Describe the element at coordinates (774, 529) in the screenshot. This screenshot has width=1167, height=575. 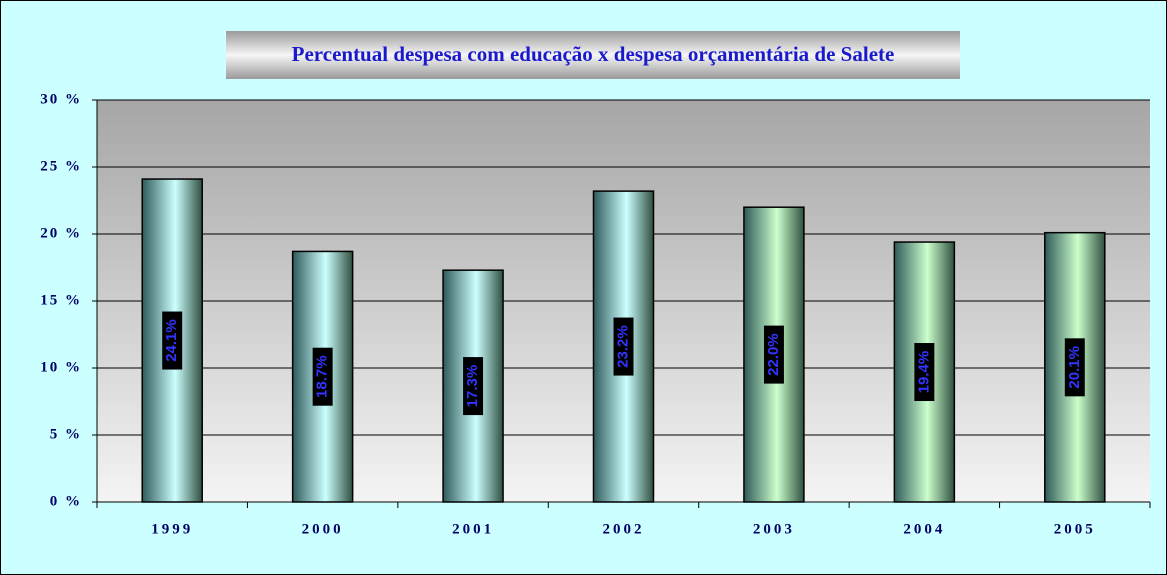
I see `x-tick-label: 2003` at that location.